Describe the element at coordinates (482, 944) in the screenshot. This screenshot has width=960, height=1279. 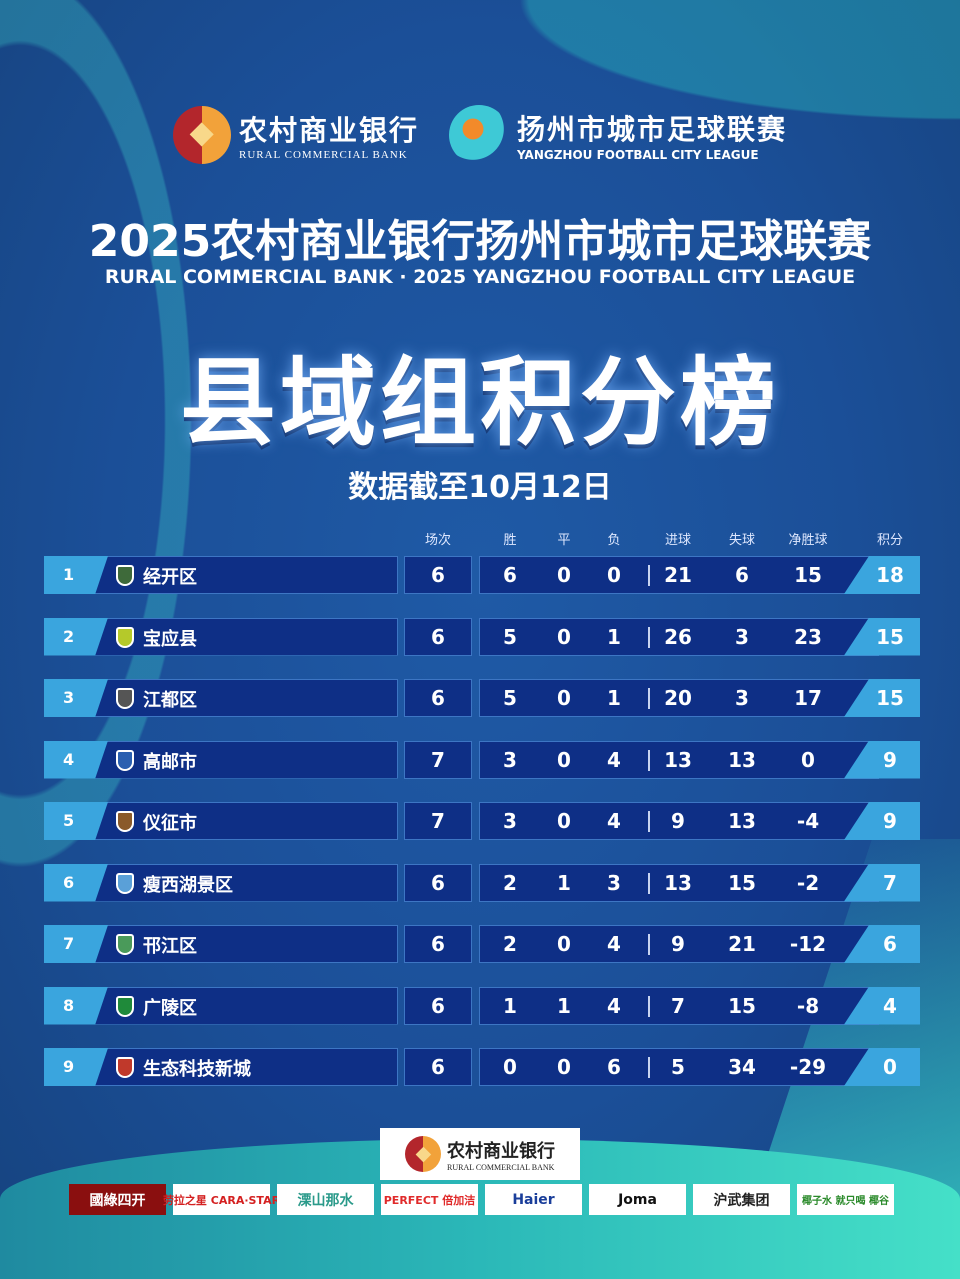
I see `table-row: 7 邗江区 6 2 0 4 9 21 -12 6` at that location.